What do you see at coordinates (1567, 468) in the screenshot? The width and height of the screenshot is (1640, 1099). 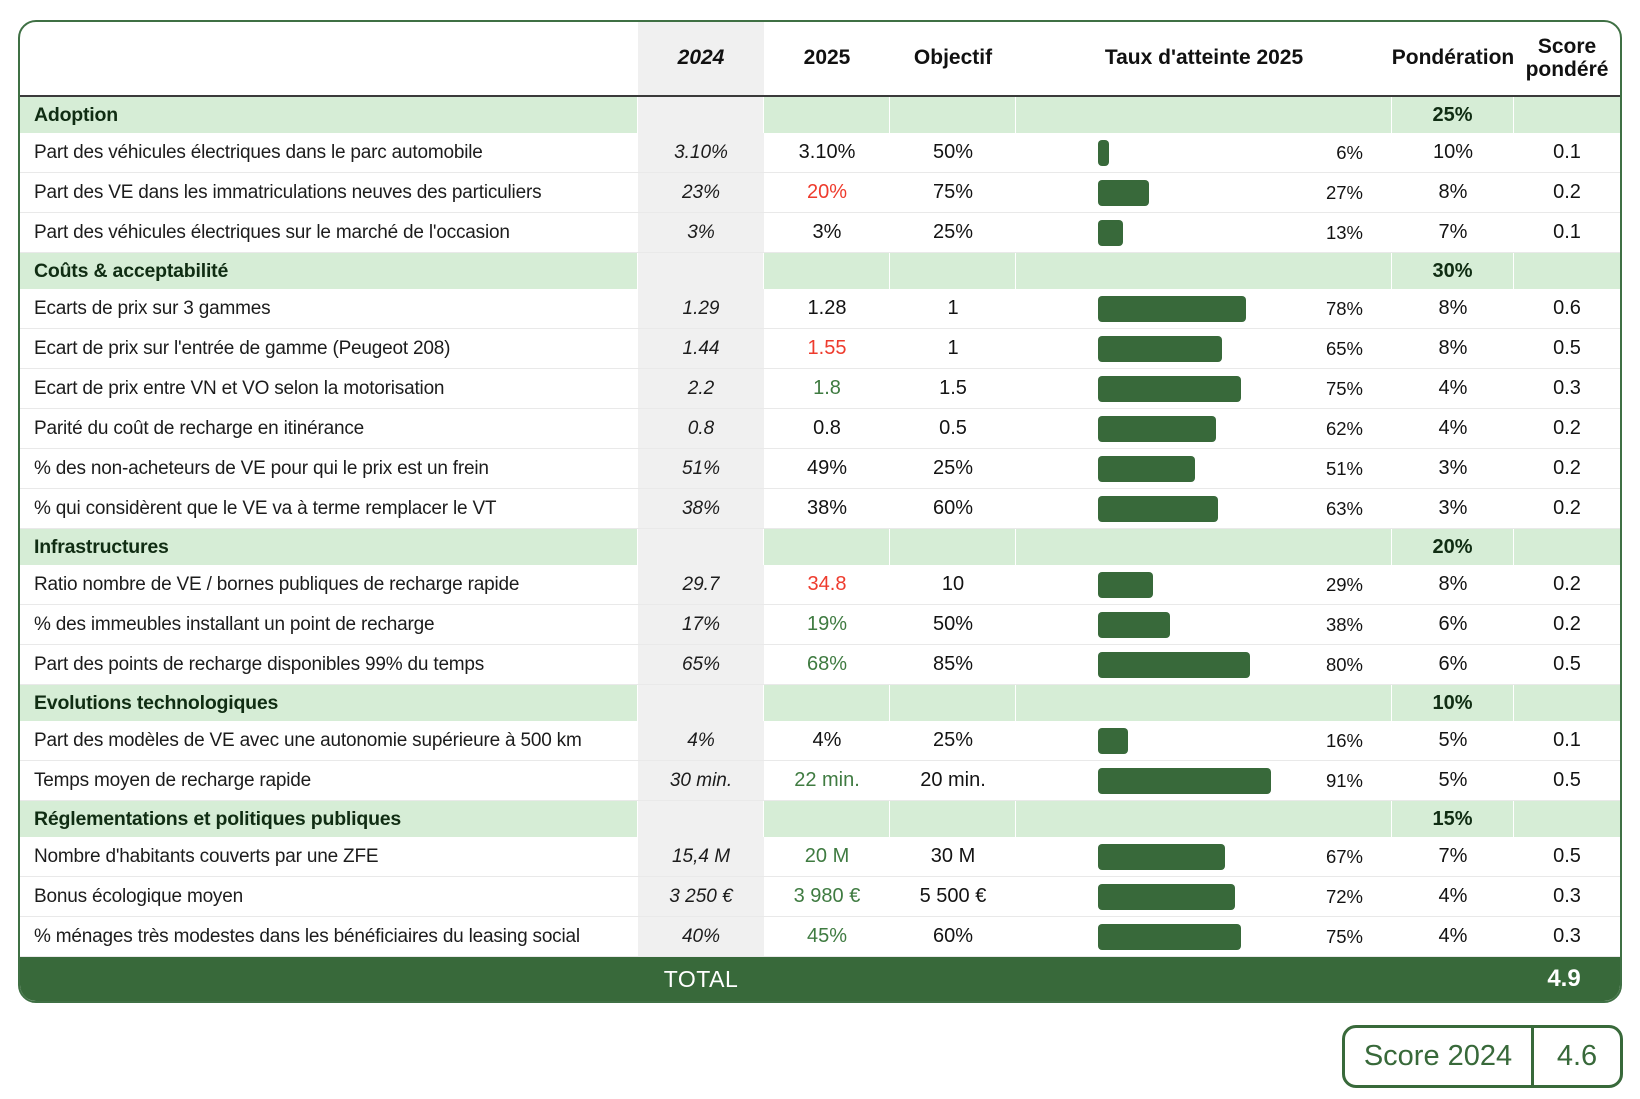 I see `value-score-pondere: 0.2` at bounding box center [1567, 468].